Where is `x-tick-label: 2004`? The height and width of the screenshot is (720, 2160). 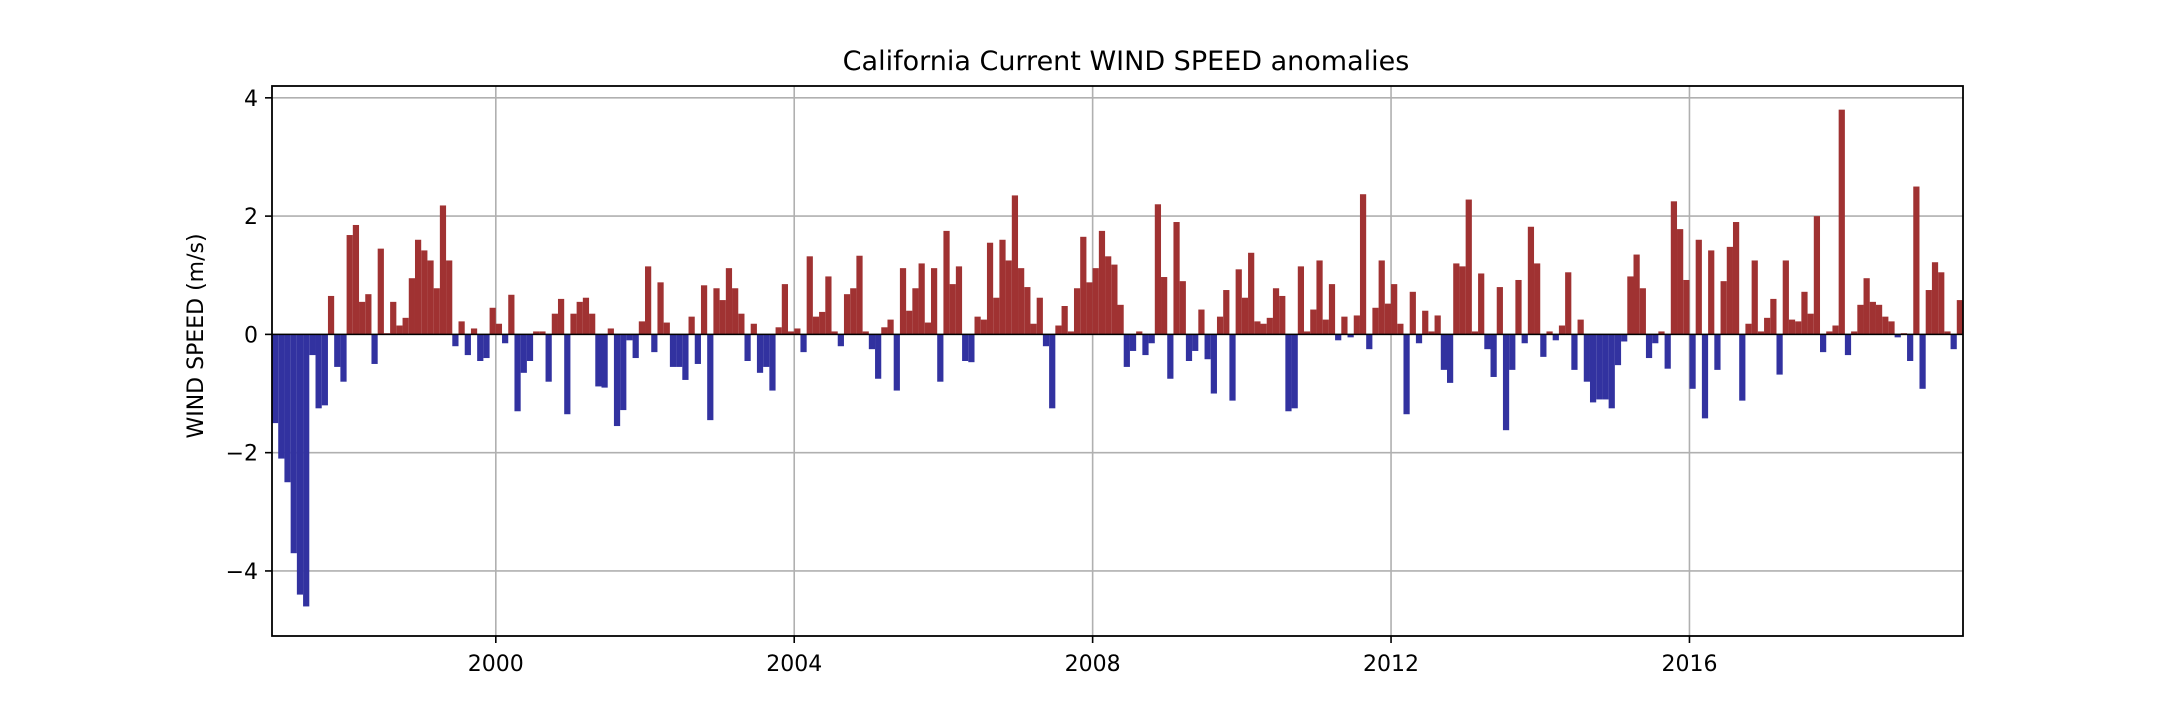
x-tick-label: 2004 is located at coordinates (794, 664).